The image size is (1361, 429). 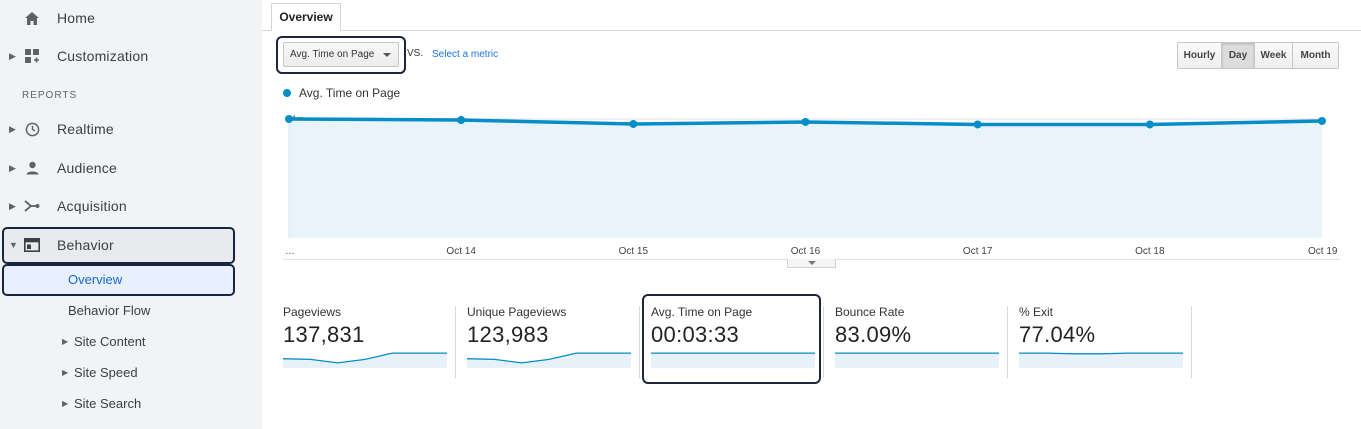 What do you see at coordinates (32, 245) in the screenshot?
I see `behavior-window-icon` at bounding box center [32, 245].